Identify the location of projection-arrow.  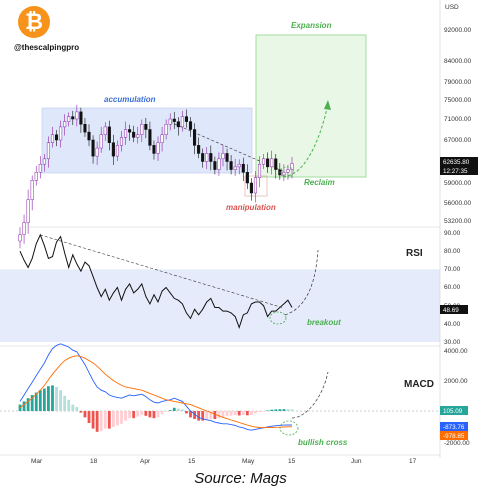
(327, 105).